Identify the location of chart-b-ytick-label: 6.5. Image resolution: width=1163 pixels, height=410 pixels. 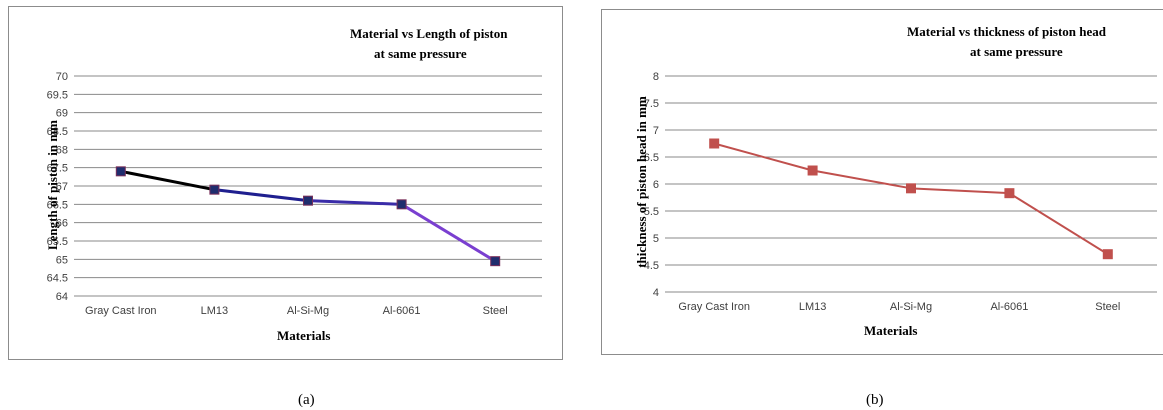
(651, 158).